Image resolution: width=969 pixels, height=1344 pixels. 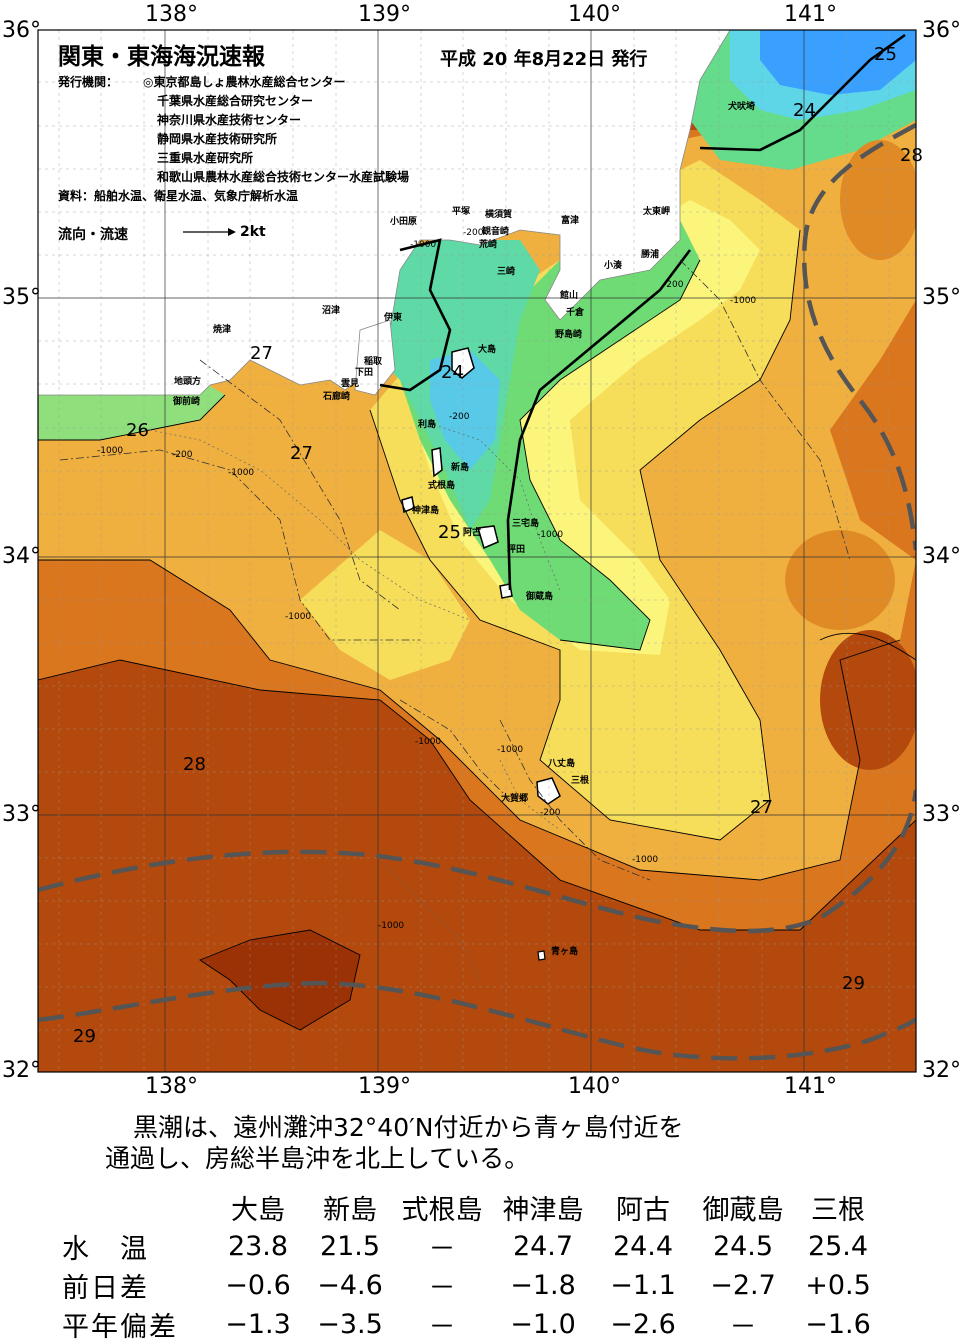 What do you see at coordinates (544, 59) in the screenshot?
I see `issue-date: 平成 20 年8月22日 発行` at bounding box center [544, 59].